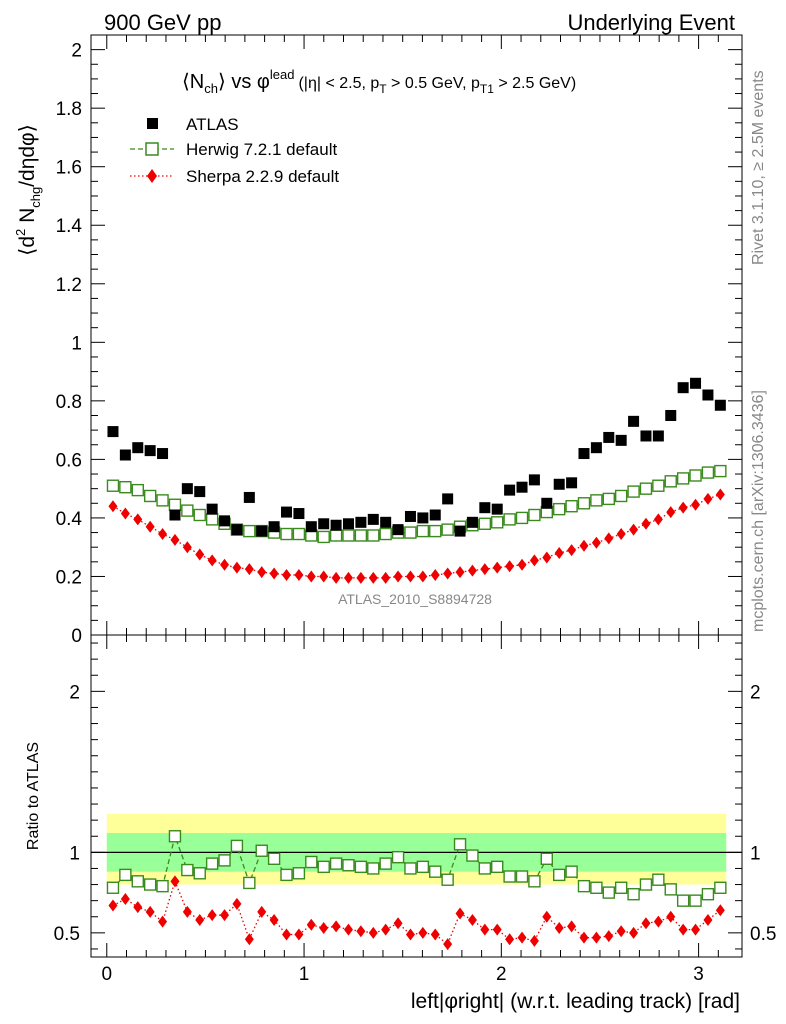  Describe the element at coordinates (193, 82) in the screenshot. I see `title-lead: ⟨N` at that location.